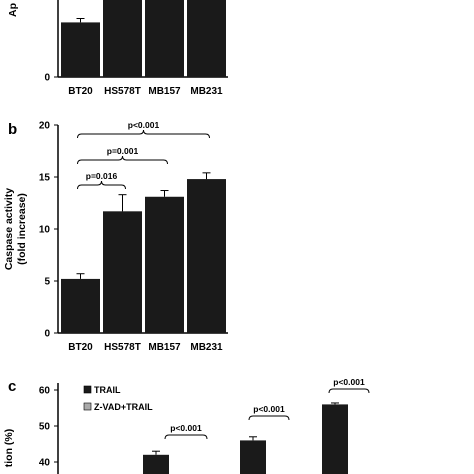 This screenshot has width=474, height=474. What do you see at coordinates (45, 391) in the screenshot?
I see `panel-c-y-tick-label: 60` at bounding box center [45, 391].